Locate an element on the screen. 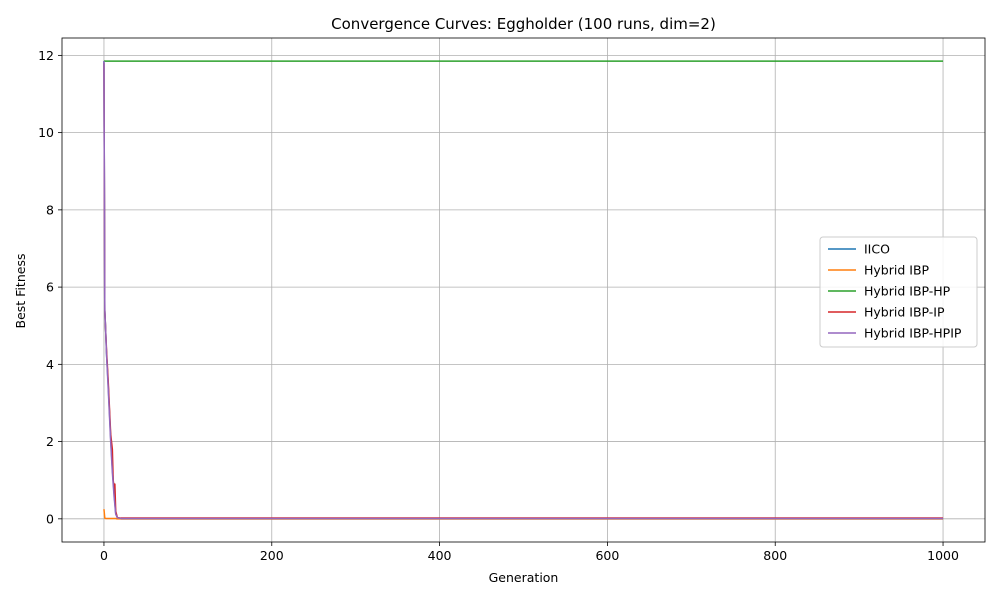  y-tick-label: 12 is located at coordinates (46, 55).